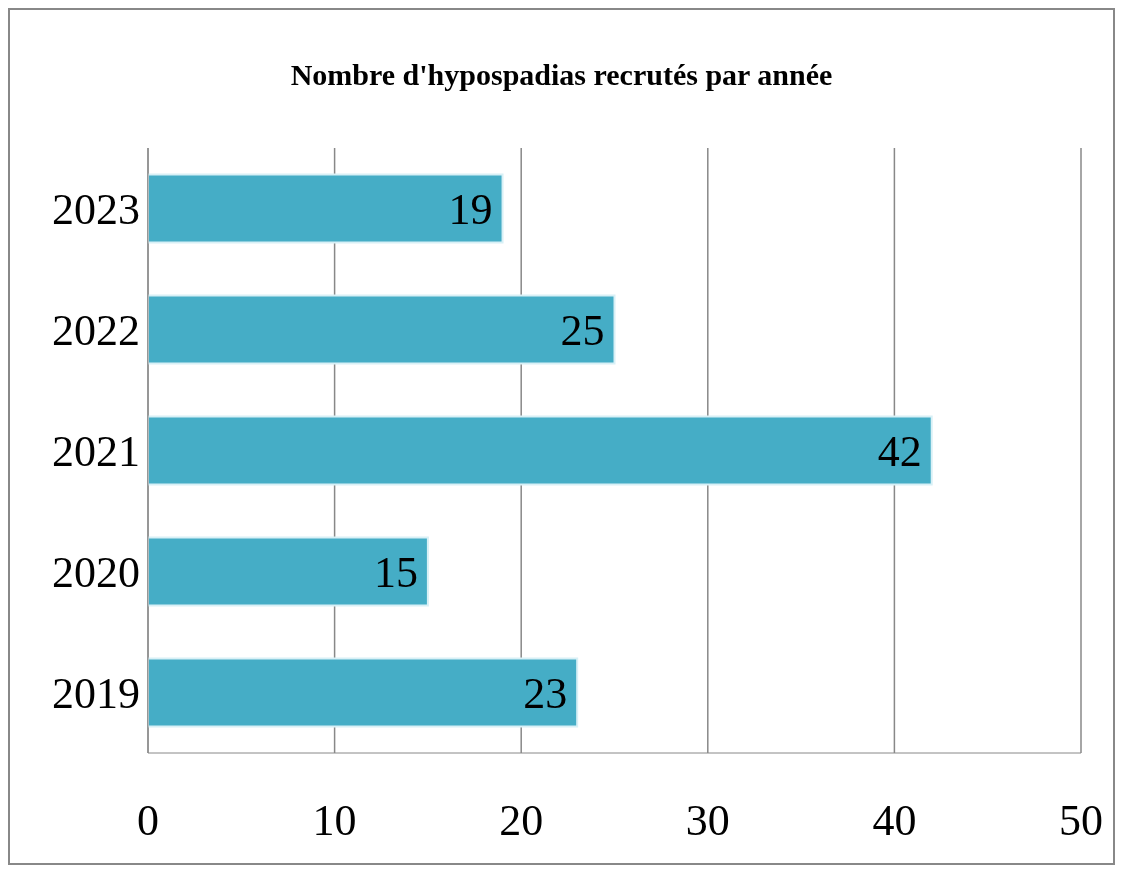  What do you see at coordinates (545, 694) in the screenshot?
I see `data-label: 23` at bounding box center [545, 694].